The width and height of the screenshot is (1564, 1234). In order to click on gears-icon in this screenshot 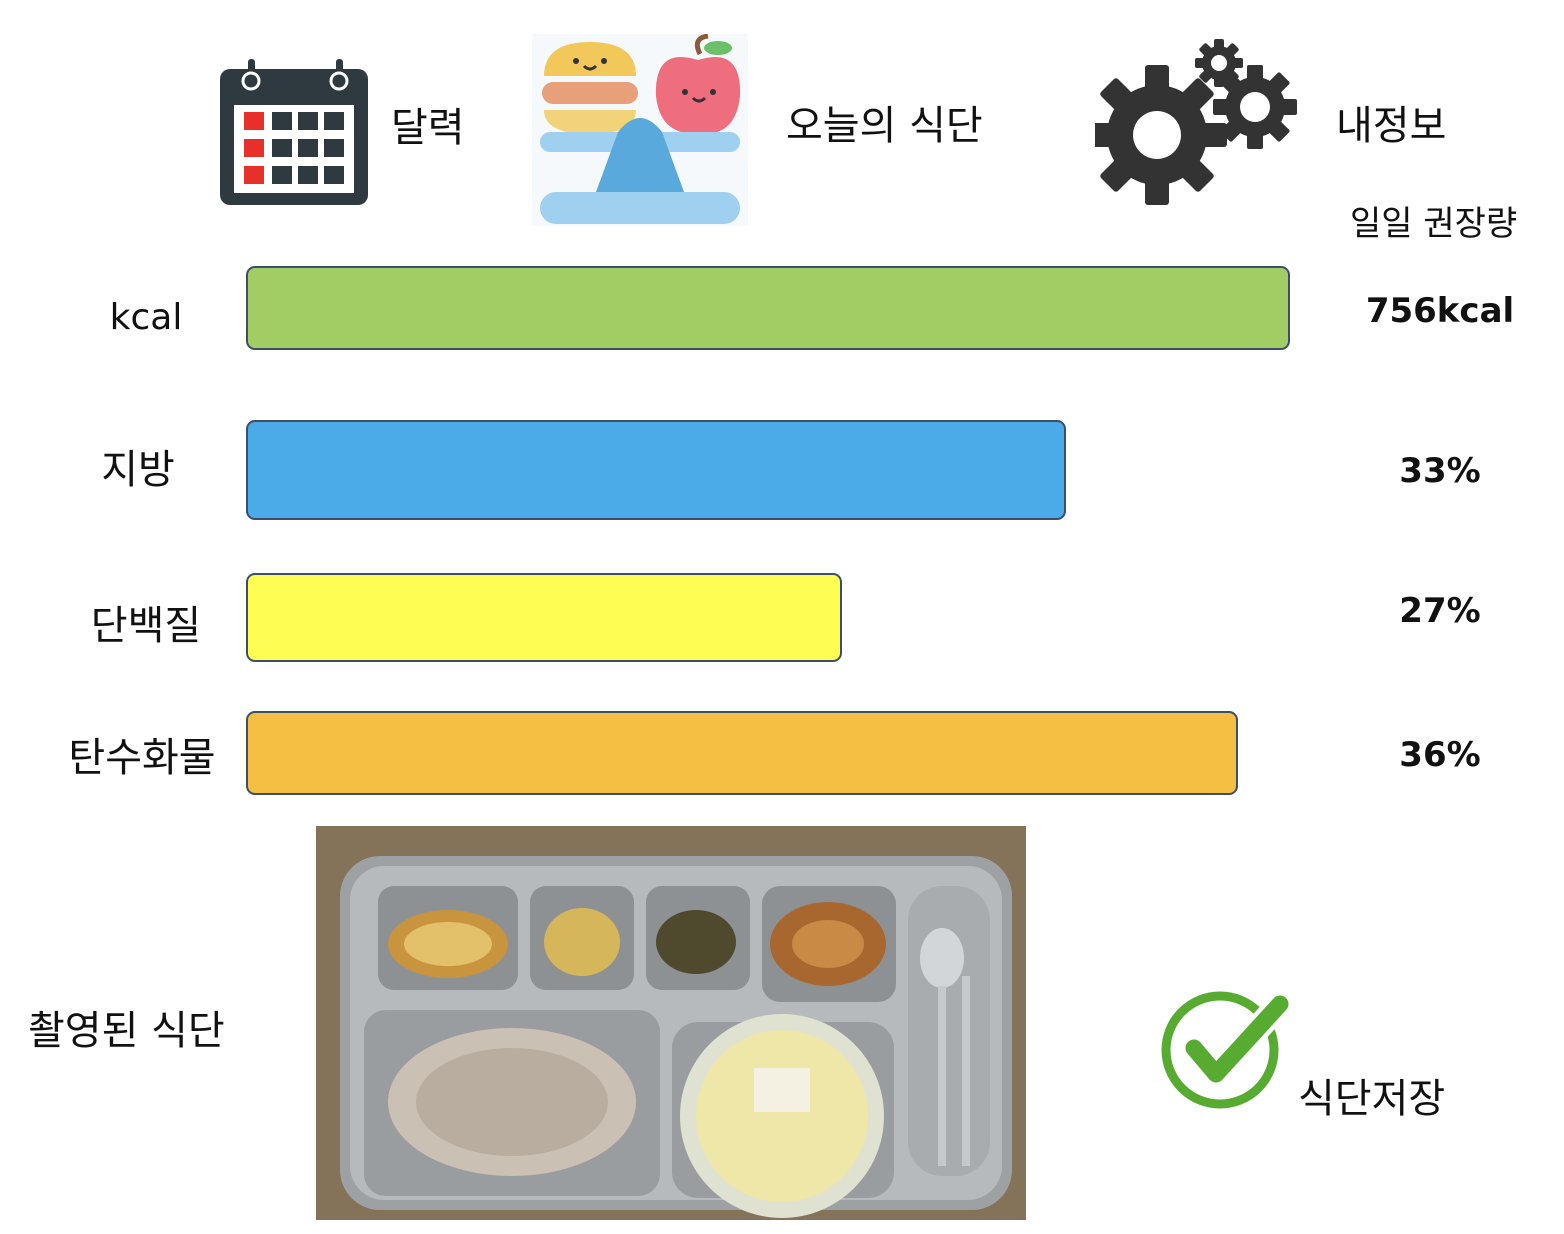, I will do `click(1196, 125)`.